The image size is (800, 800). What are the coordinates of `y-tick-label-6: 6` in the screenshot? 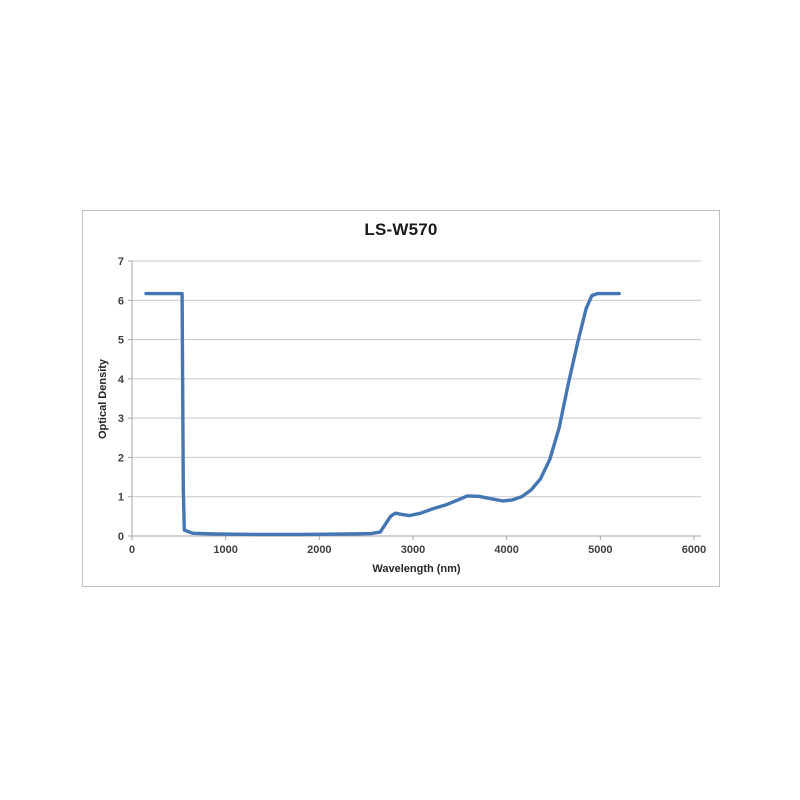 It's located at (121, 301).